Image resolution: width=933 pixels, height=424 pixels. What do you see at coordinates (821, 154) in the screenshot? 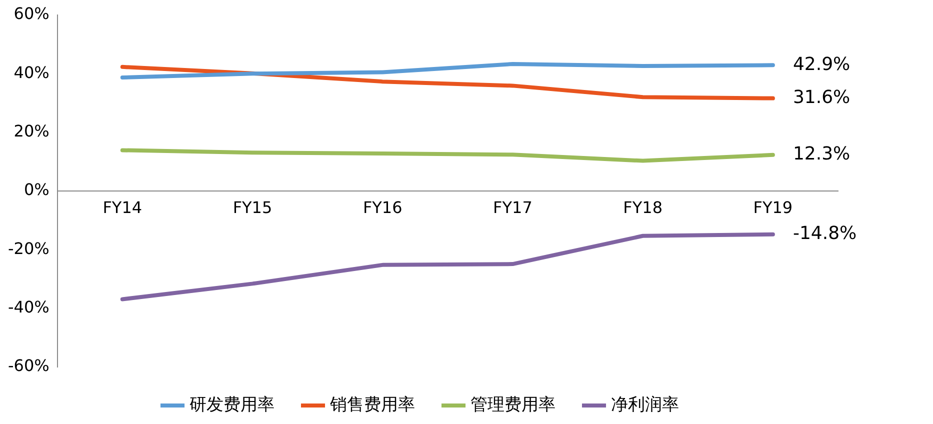
I see `data-label: 12.3%` at bounding box center [821, 154].